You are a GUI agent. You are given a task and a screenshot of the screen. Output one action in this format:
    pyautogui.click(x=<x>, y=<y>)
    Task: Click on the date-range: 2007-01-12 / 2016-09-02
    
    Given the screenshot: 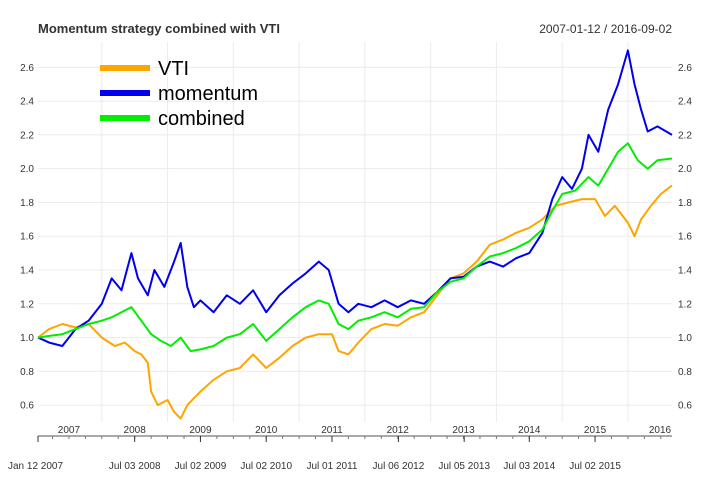 What is the action you would take?
    pyautogui.click(x=605, y=29)
    